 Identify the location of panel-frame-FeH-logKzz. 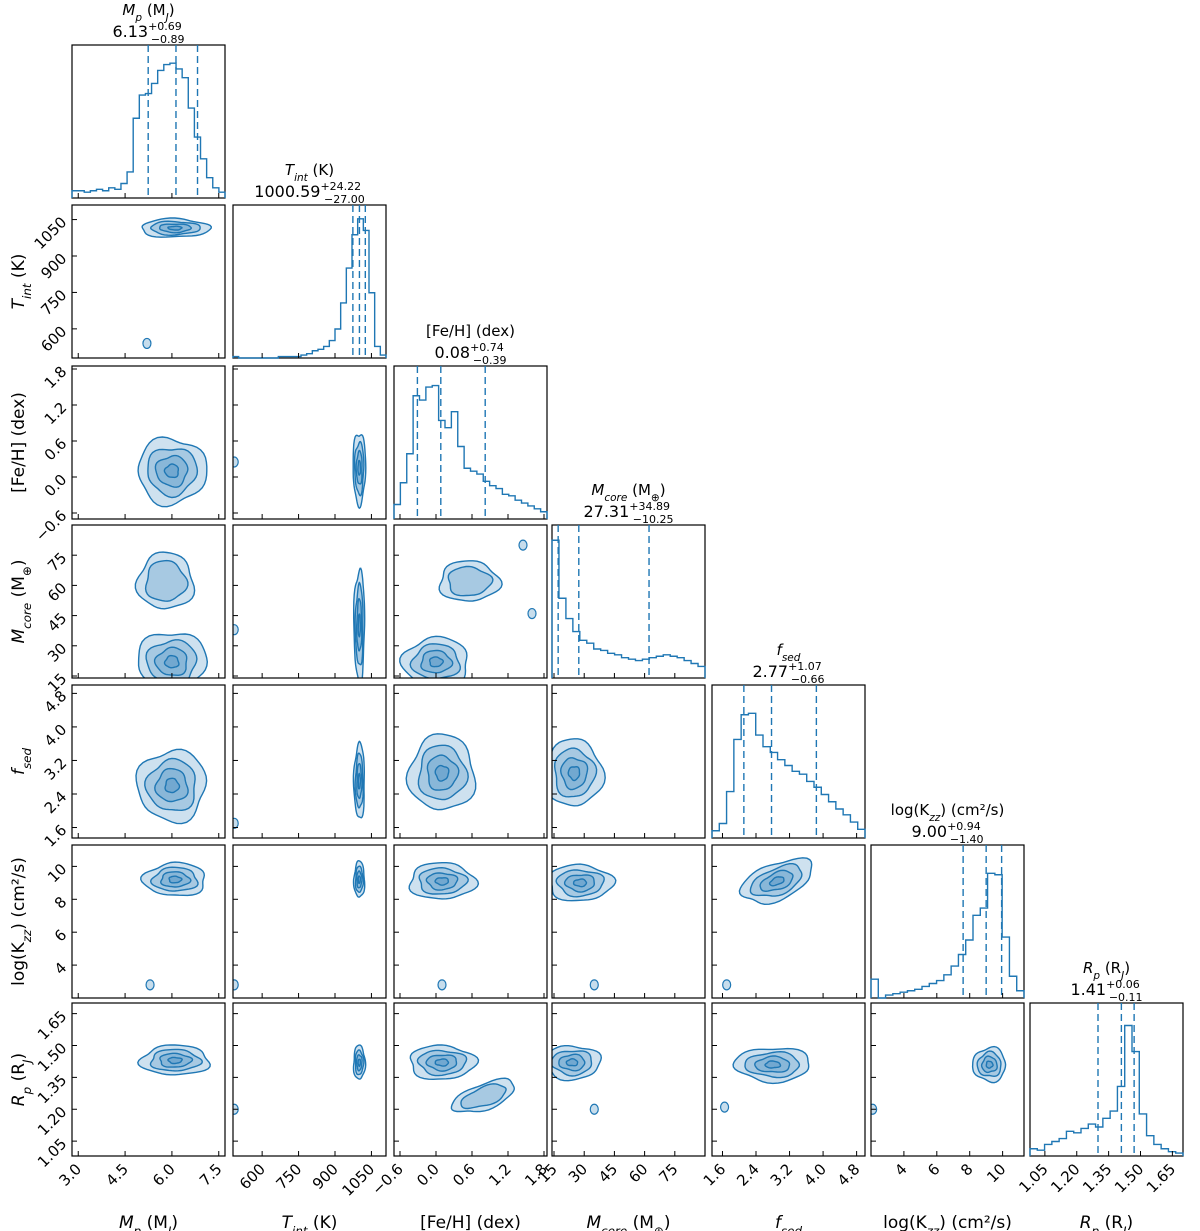
(470, 921).